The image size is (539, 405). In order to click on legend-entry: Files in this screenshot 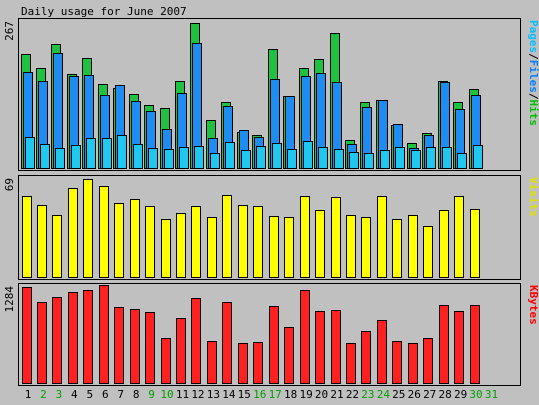, I will do `click(533, 76)`.